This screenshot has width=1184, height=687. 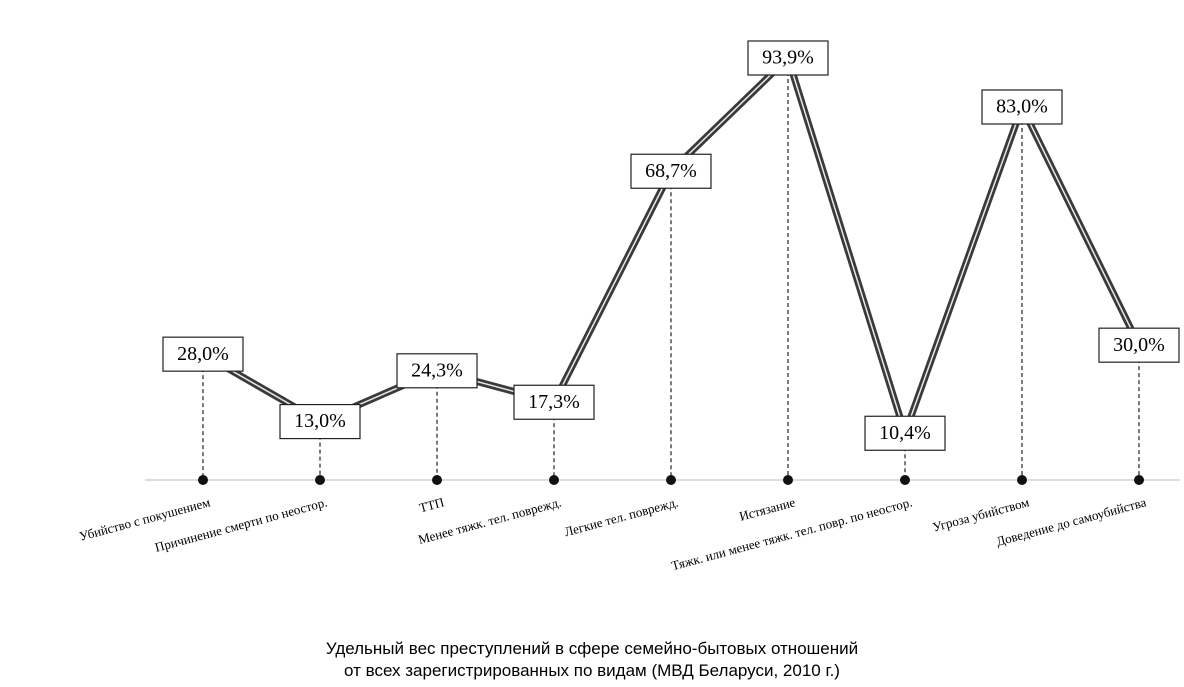 I want to click on value-label: 17,3%, so click(x=554, y=402).